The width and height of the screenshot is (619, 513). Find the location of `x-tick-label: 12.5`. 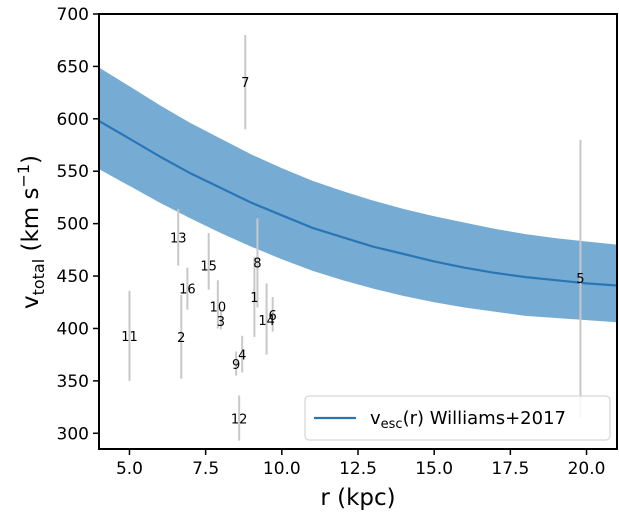

x-tick-label: 12.5 is located at coordinates (358, 469).